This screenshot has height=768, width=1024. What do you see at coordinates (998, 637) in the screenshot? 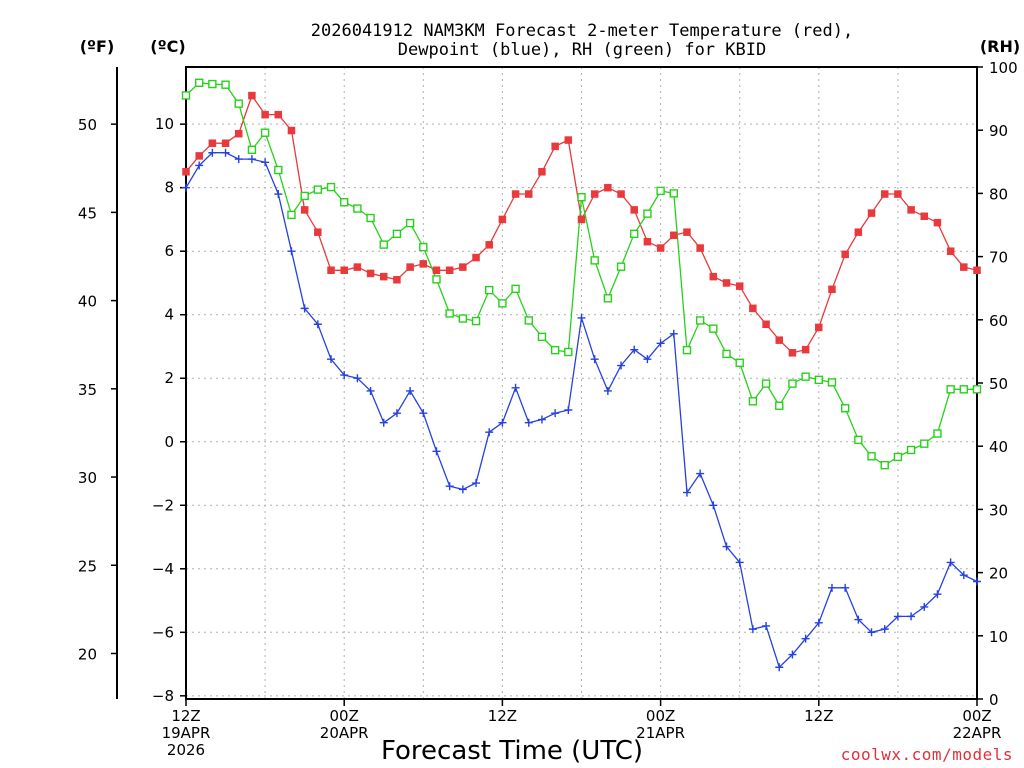
I see `rh-tick-label: 10` at bounding box center [998, 637].